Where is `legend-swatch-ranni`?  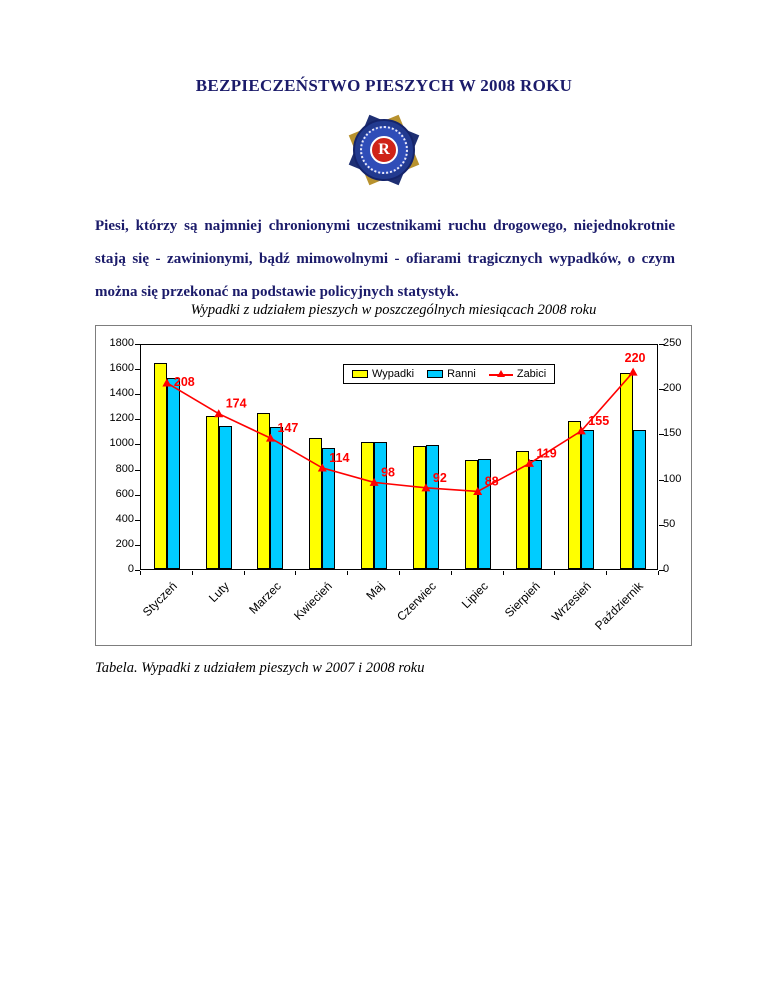
legend-swatch-ranni is located at coordinates (435, 374).